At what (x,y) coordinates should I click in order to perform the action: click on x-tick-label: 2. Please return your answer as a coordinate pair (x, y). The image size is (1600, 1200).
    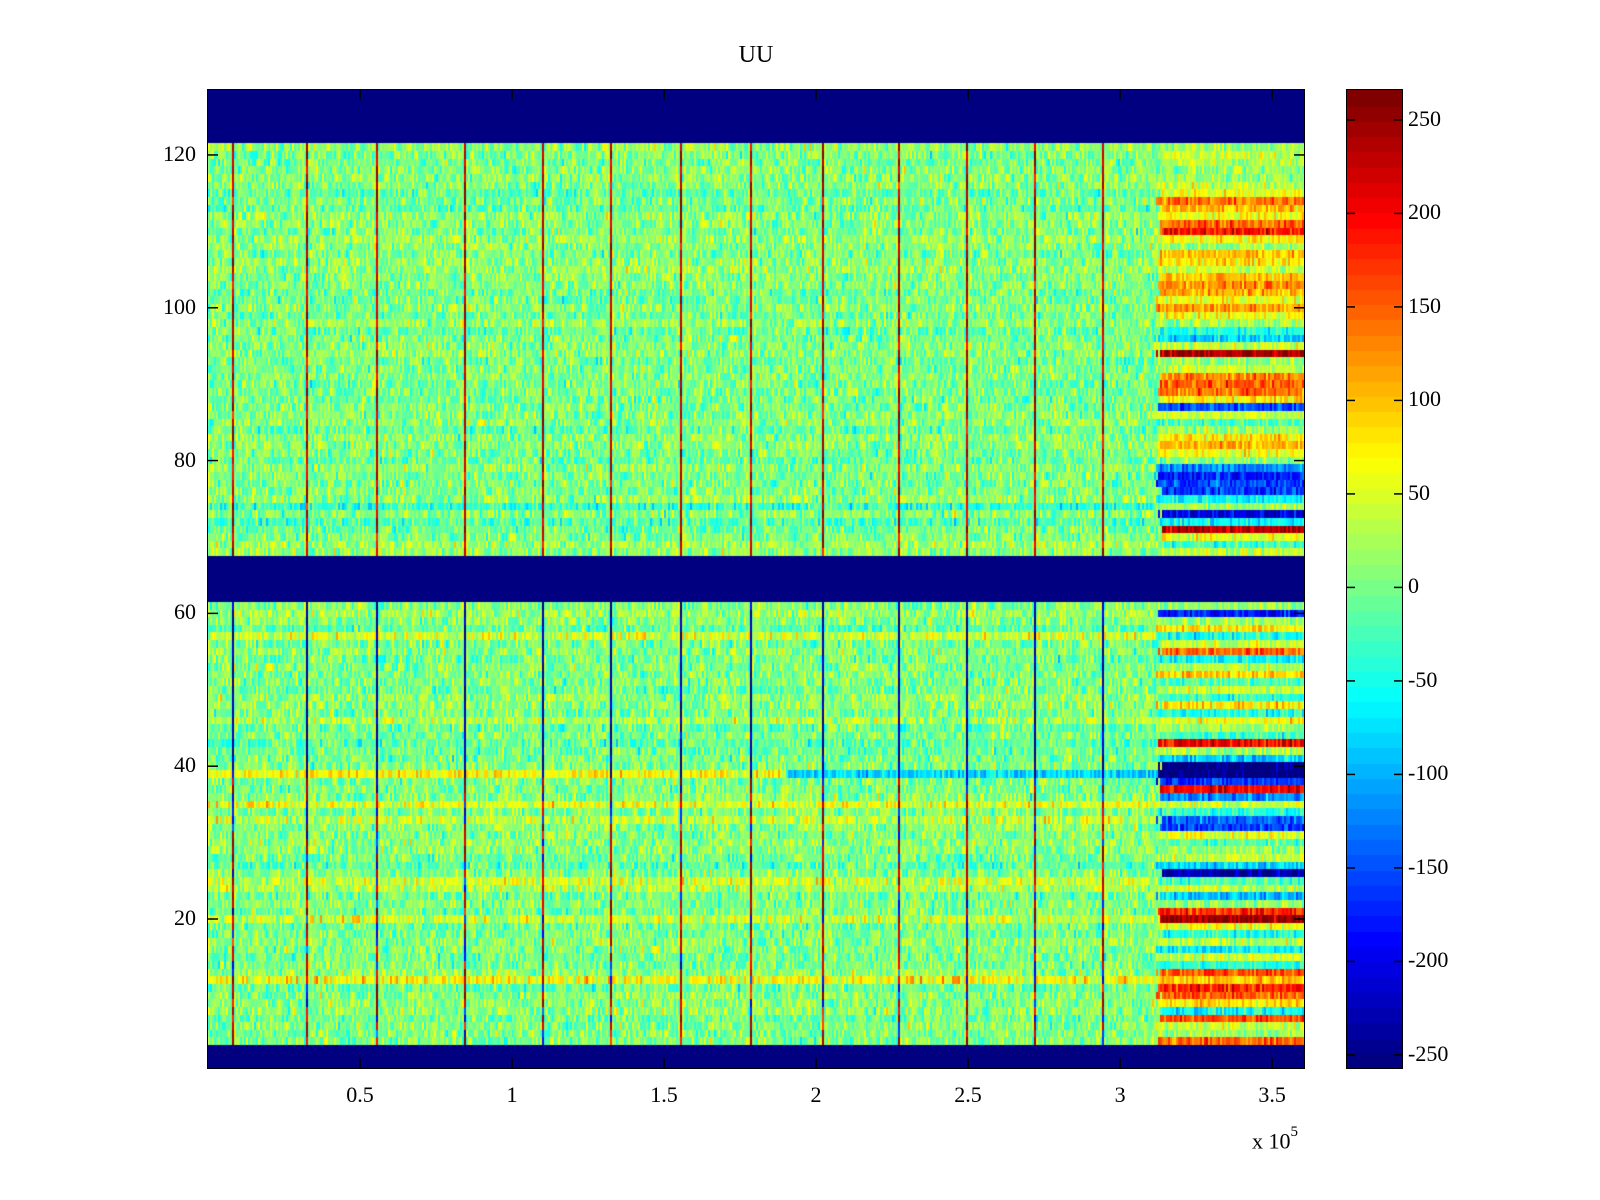
    Looking at the image, I should click on (816, 1094).